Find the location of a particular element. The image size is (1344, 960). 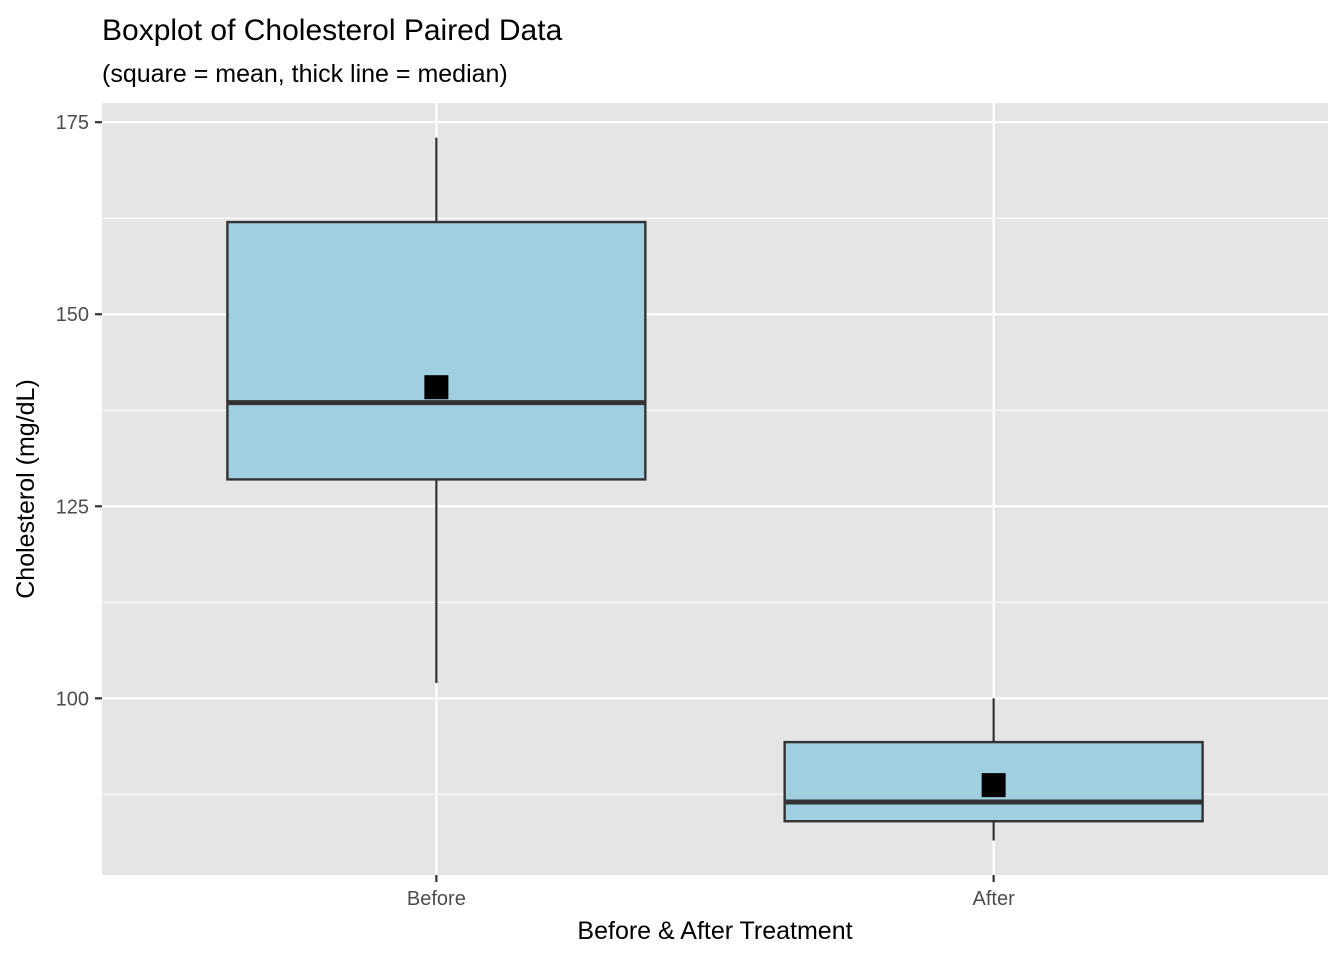

y-tick-label: 150 is located at coordinates (72, 315).